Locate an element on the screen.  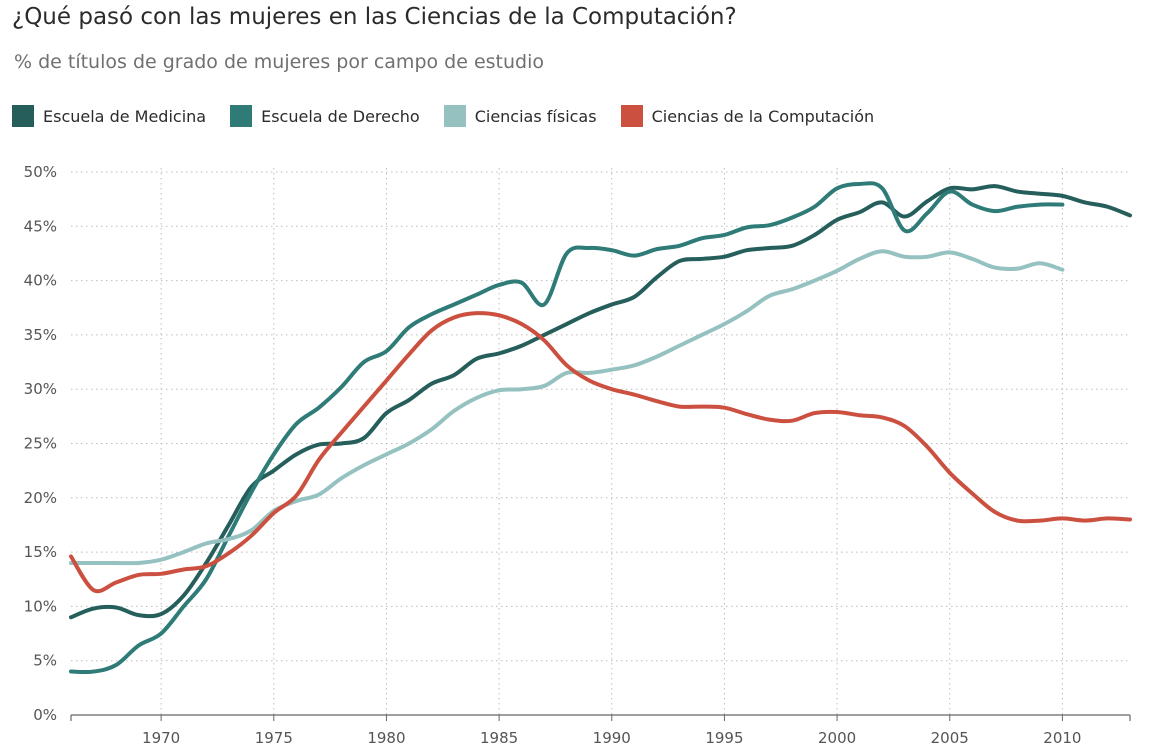
x-tick-label: 1970 is located at coordinates (161, 738).